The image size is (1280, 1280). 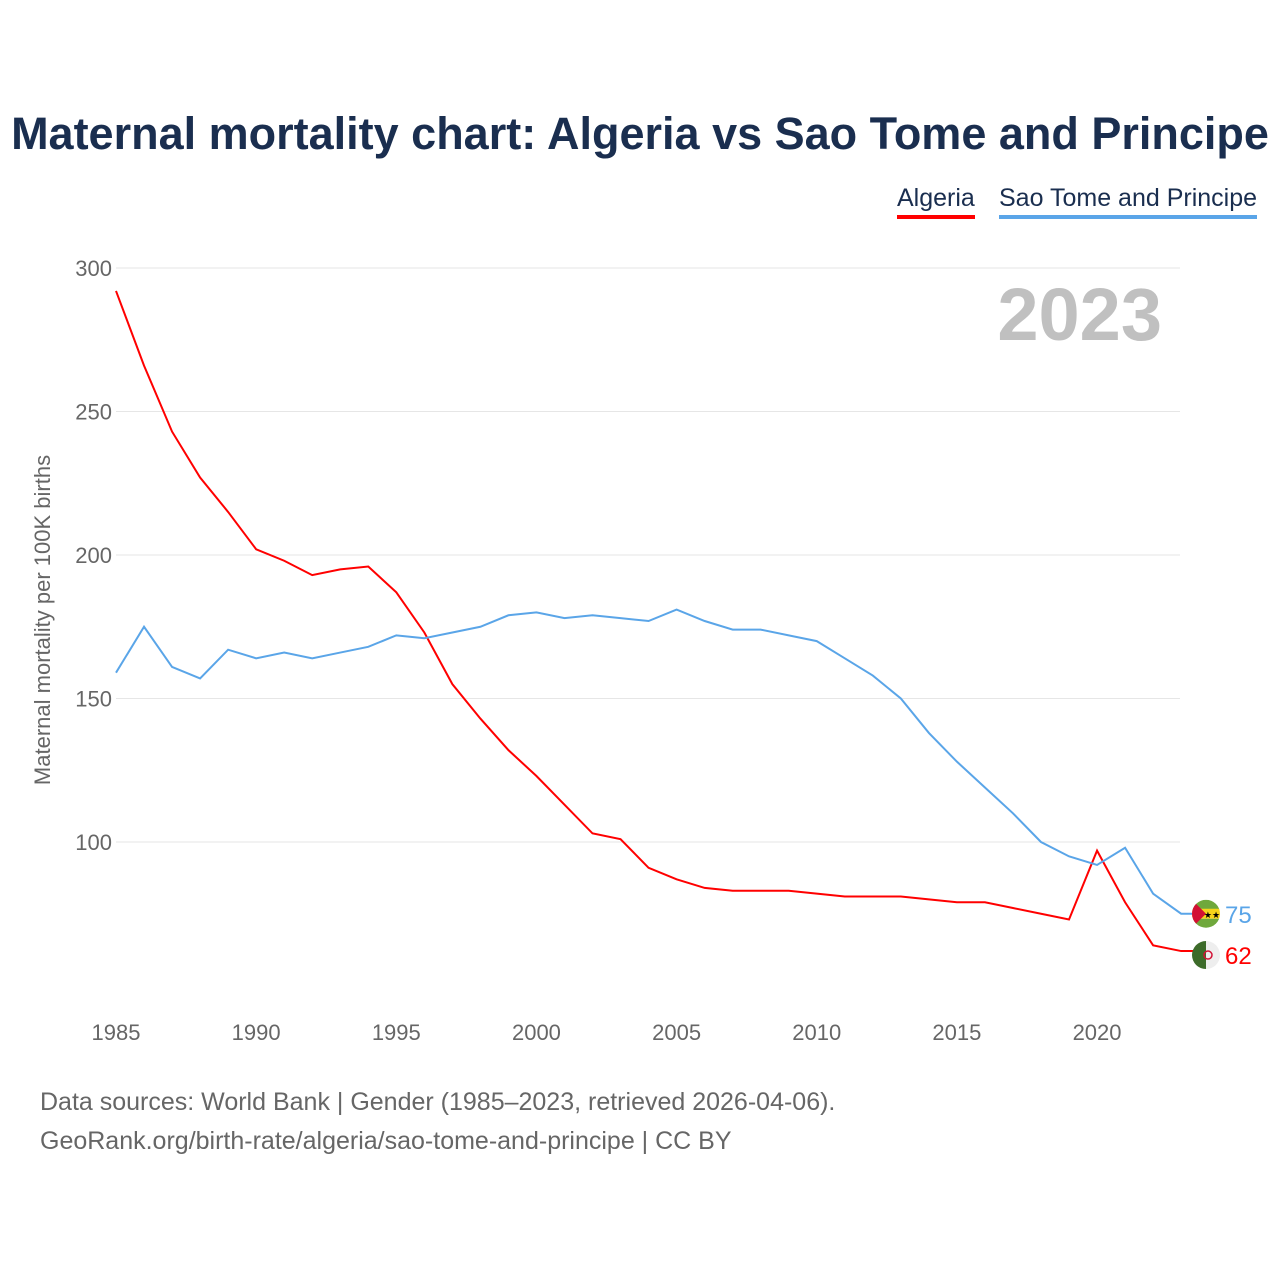 I want to click on algeria-flag-icon, so click(x=1206, y=955).